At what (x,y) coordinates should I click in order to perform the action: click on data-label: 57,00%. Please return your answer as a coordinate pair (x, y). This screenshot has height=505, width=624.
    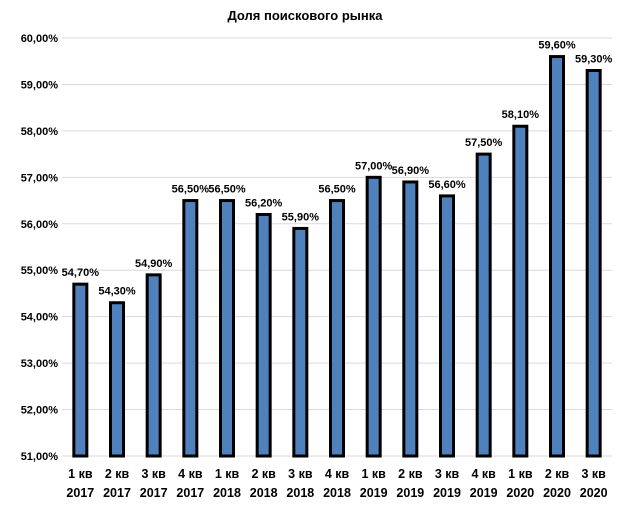
    Looking at the image, I should click on (374, 166).